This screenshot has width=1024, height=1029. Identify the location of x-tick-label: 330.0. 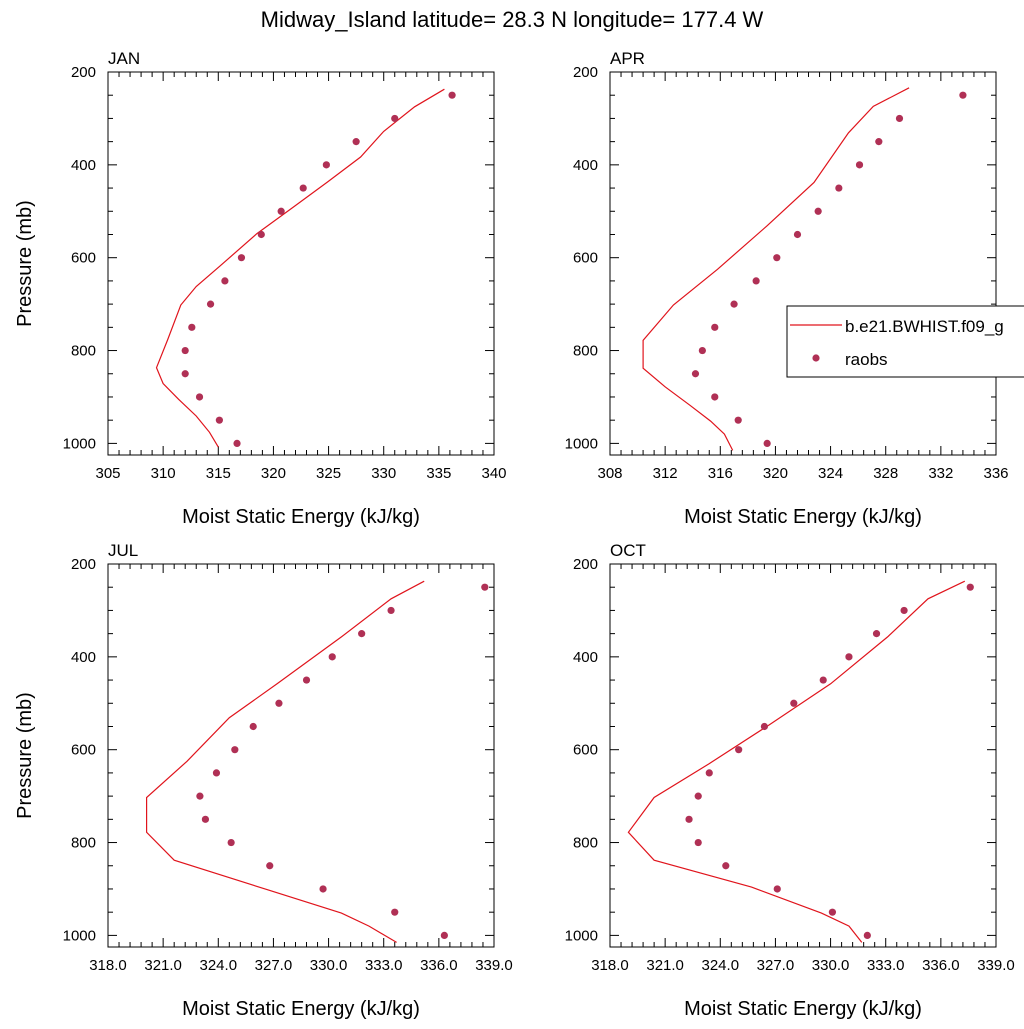
(329, 965).